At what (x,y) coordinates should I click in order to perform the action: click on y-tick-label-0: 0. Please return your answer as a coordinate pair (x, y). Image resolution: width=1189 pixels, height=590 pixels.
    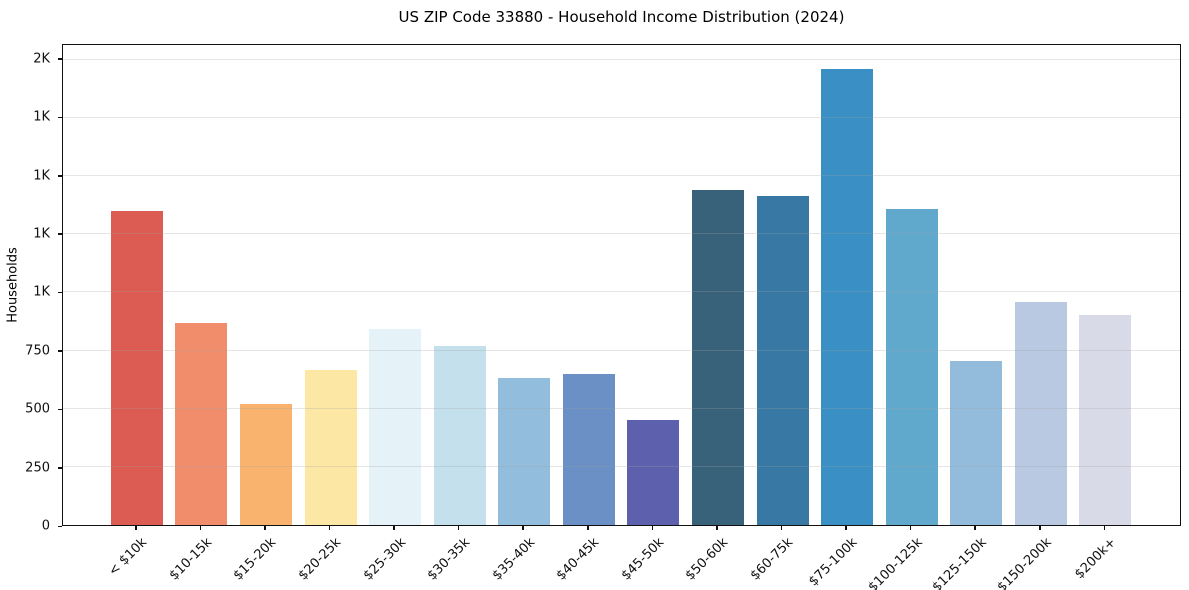
    Looking at the image, I should click on (45, 526).